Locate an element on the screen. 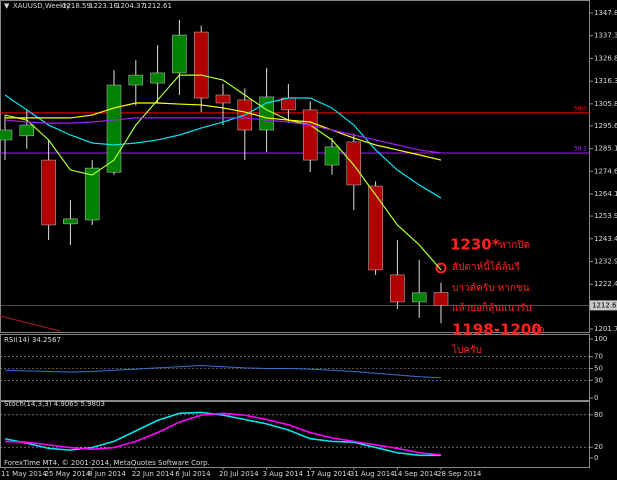 The width and height of the screenshot is (617, 480). x-tick-label: 17 Aug 2014 is located at coordinates (328, 474).